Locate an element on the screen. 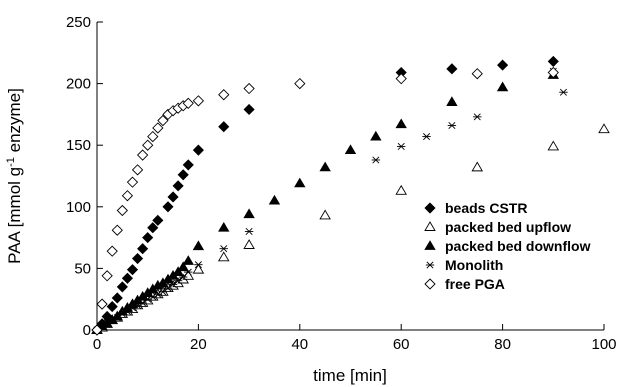 The width and height of the screenshot is (630, 387). y-tick-label: 150 is located at coordinates (78, 145).